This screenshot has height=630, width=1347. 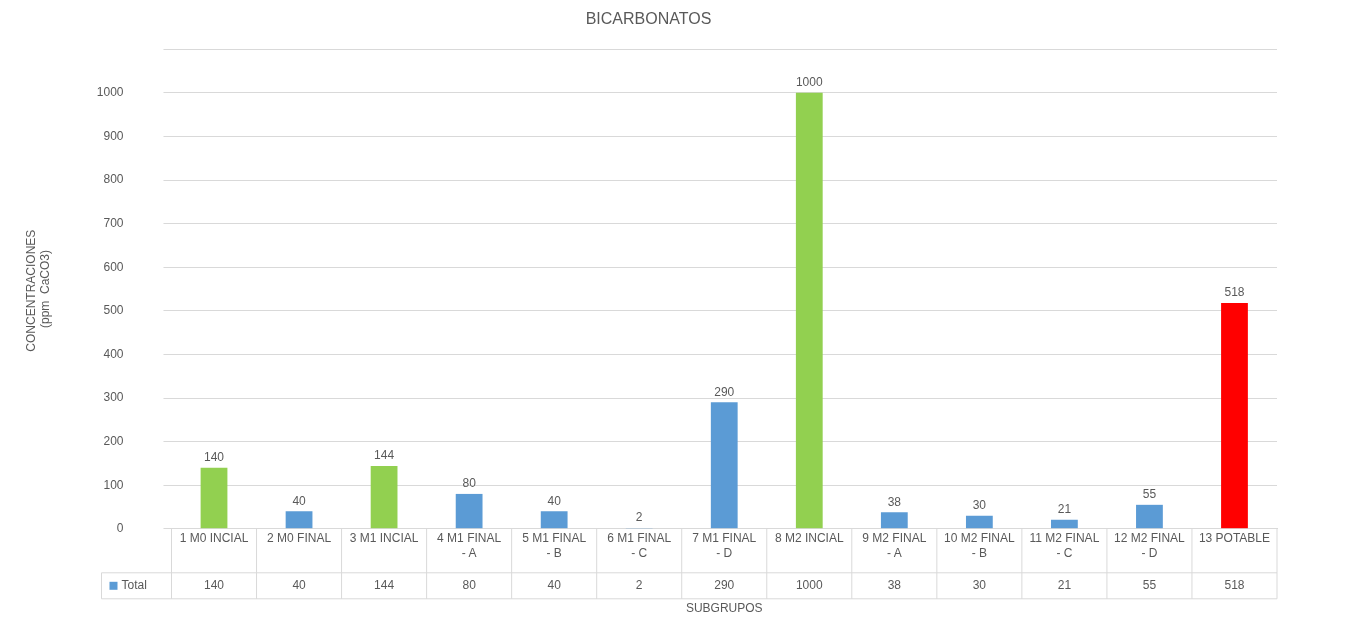 I want to click on data-label: 30, so click(x=979, y=585).